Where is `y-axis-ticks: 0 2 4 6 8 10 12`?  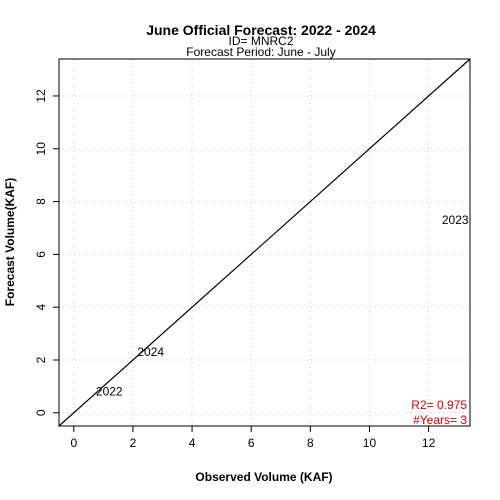 y-axis-ticks: 0 2 4 6 8 10 12 is located at coordinates (46, 252).